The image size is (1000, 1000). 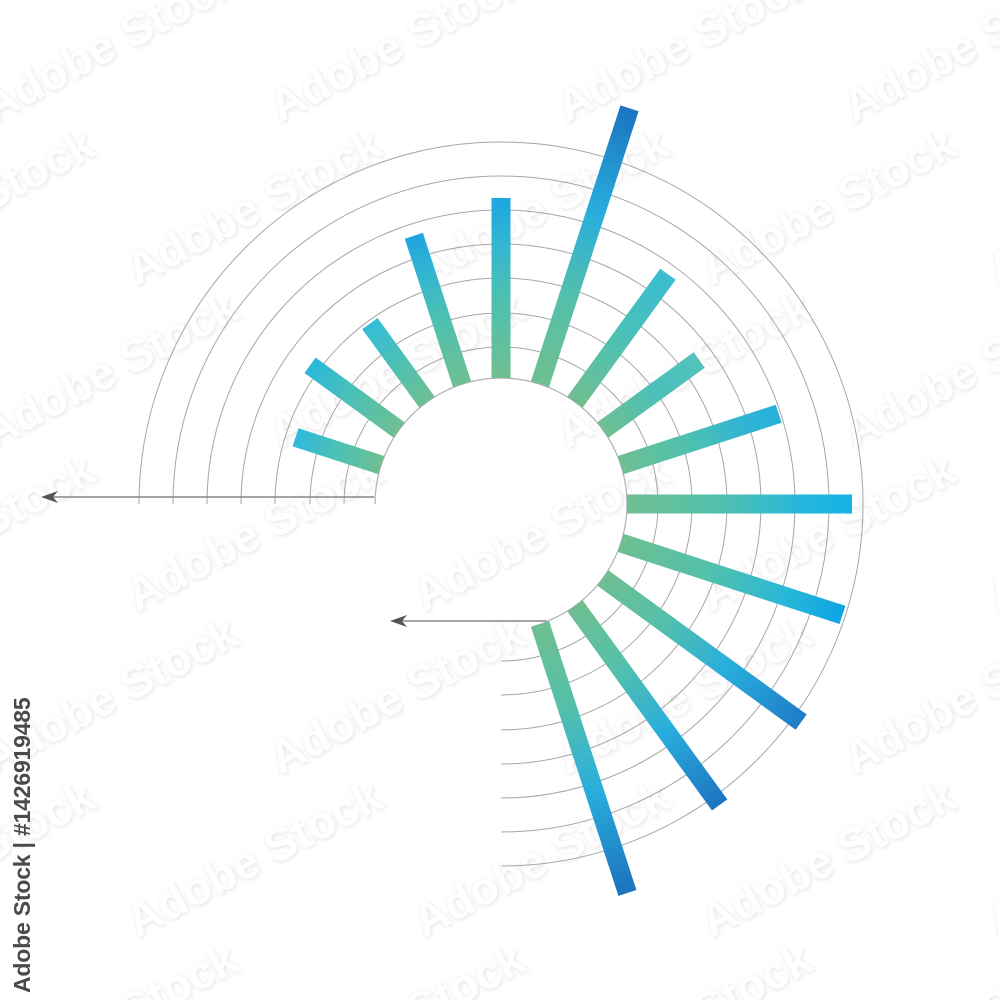 I want to click on axis-arrow-lower, so click(x=468, y=621).